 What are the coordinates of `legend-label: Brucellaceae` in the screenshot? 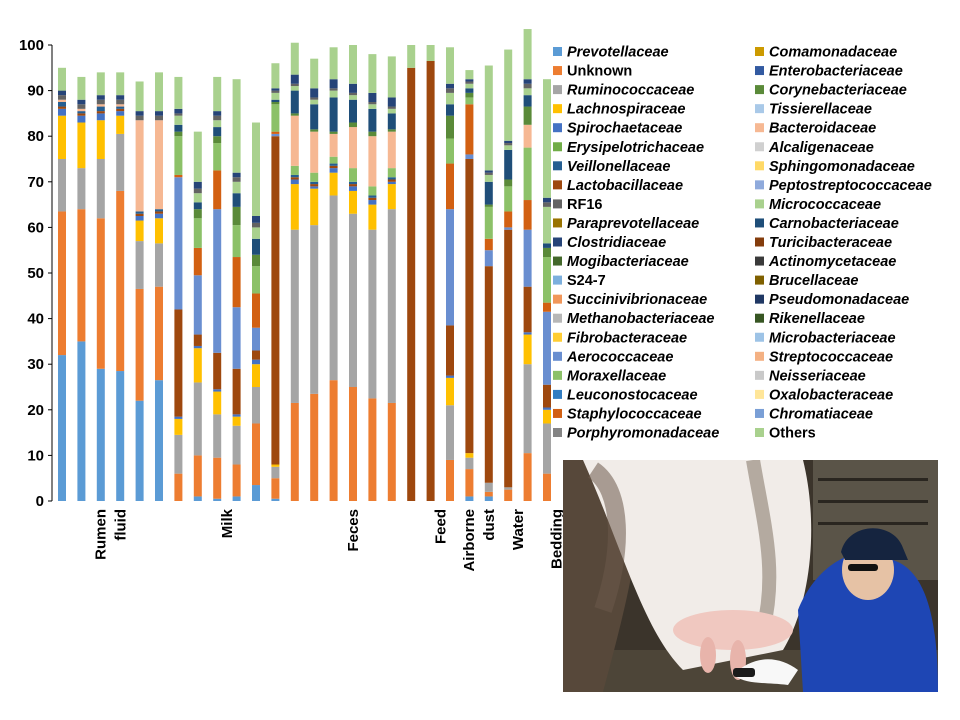 It's located at (813, 281).